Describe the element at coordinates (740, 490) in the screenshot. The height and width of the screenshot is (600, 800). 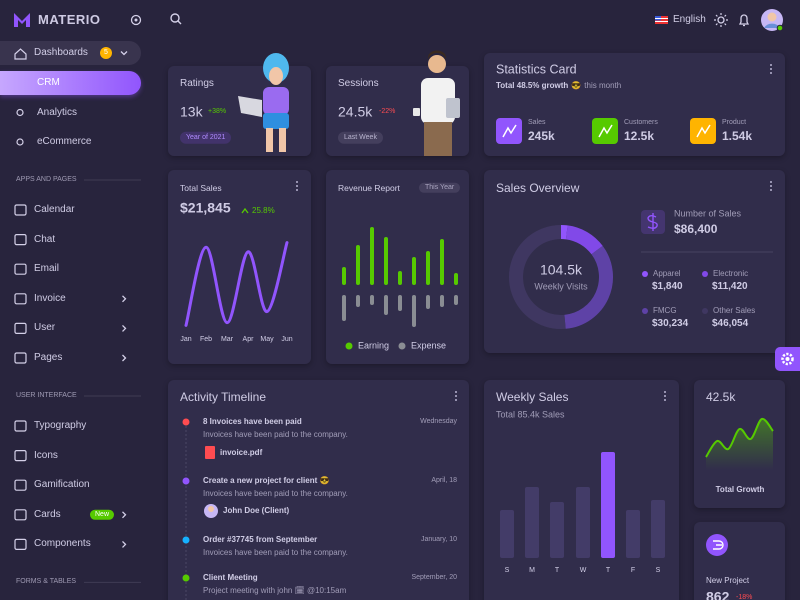
I see `card-label: Total Growth` at that location.